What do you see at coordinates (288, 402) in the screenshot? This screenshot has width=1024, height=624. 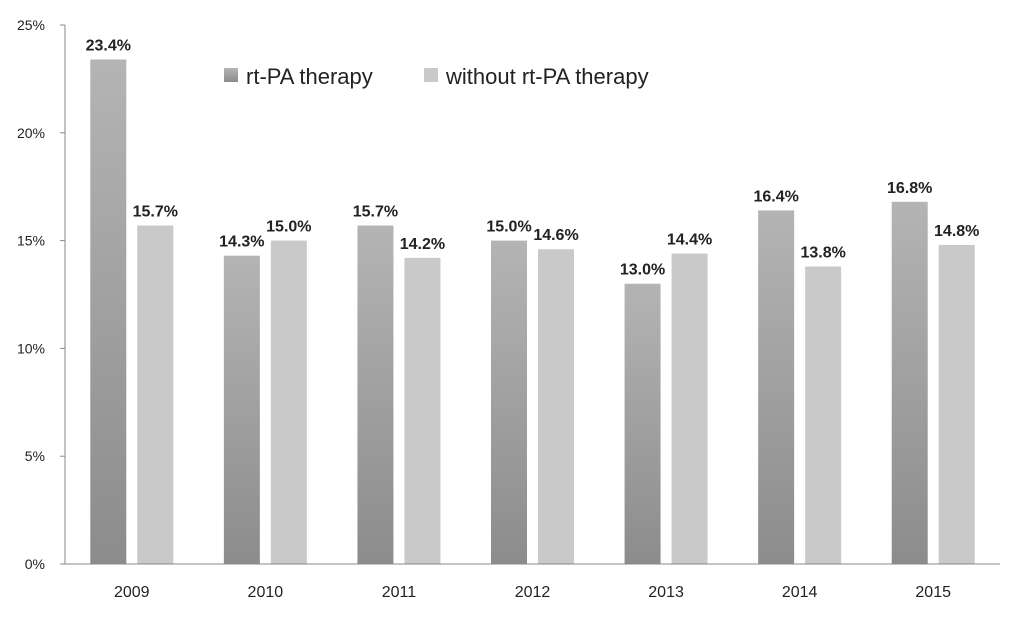 I see `bar-series1-2010` at bounding box center [288, 402].